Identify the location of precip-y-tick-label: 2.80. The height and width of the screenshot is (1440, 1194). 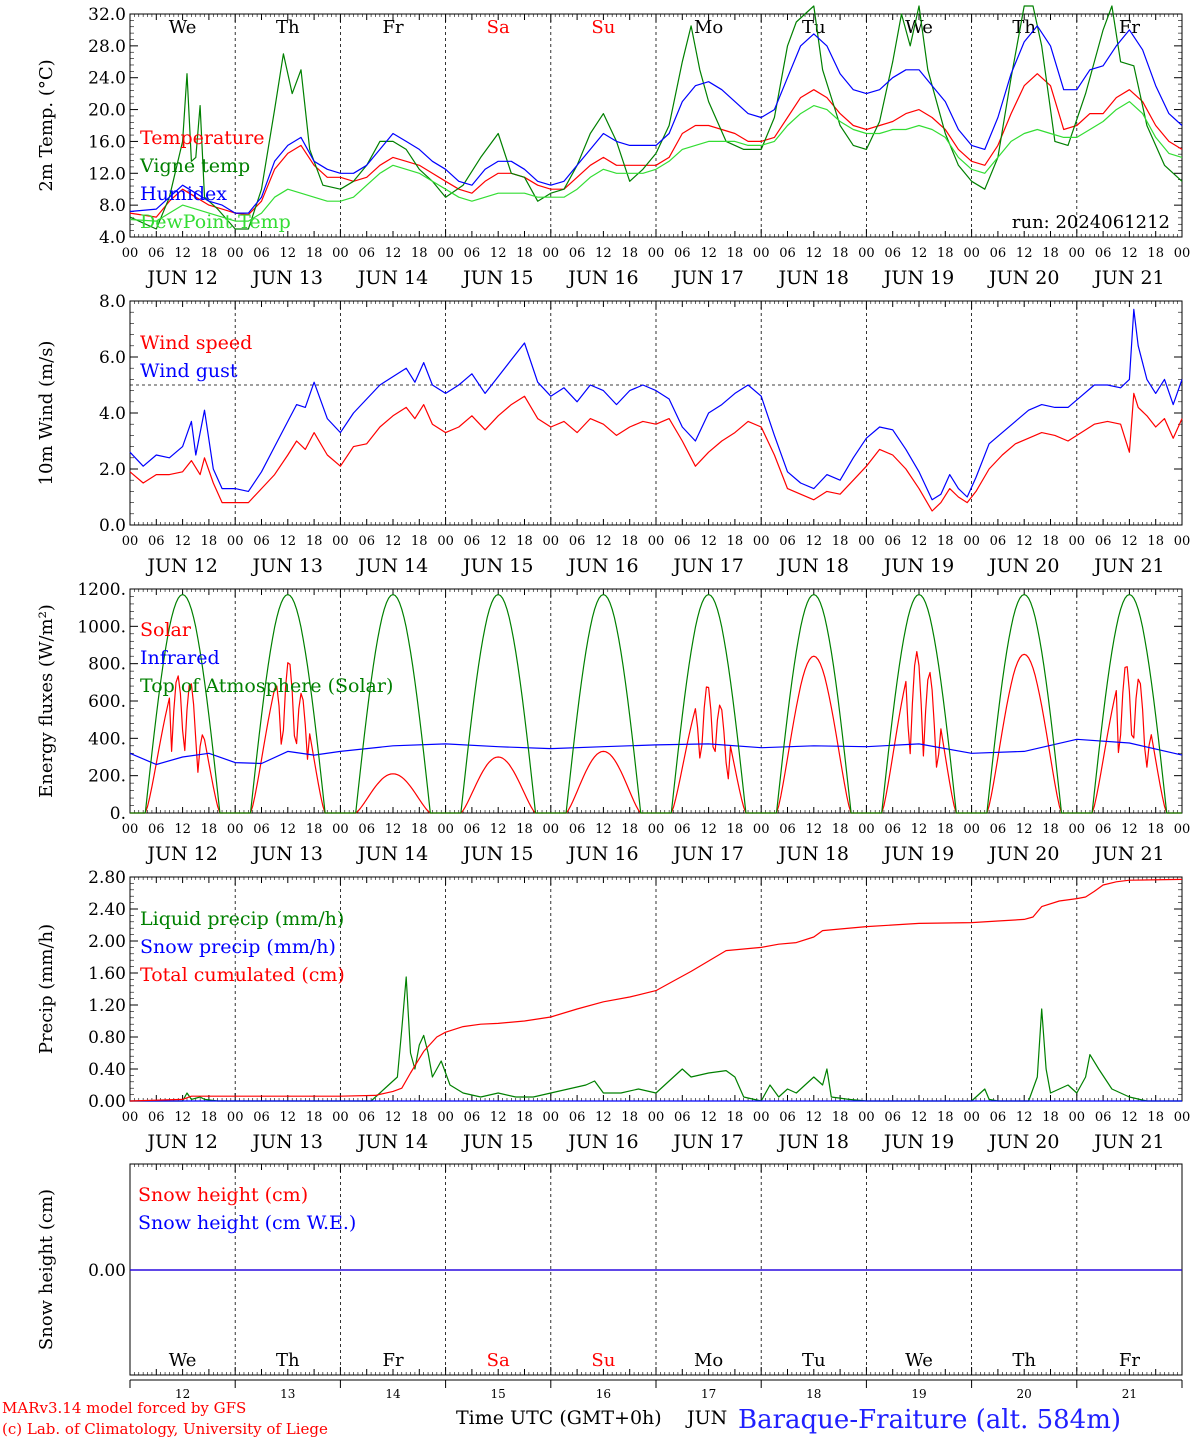
(107, 878).